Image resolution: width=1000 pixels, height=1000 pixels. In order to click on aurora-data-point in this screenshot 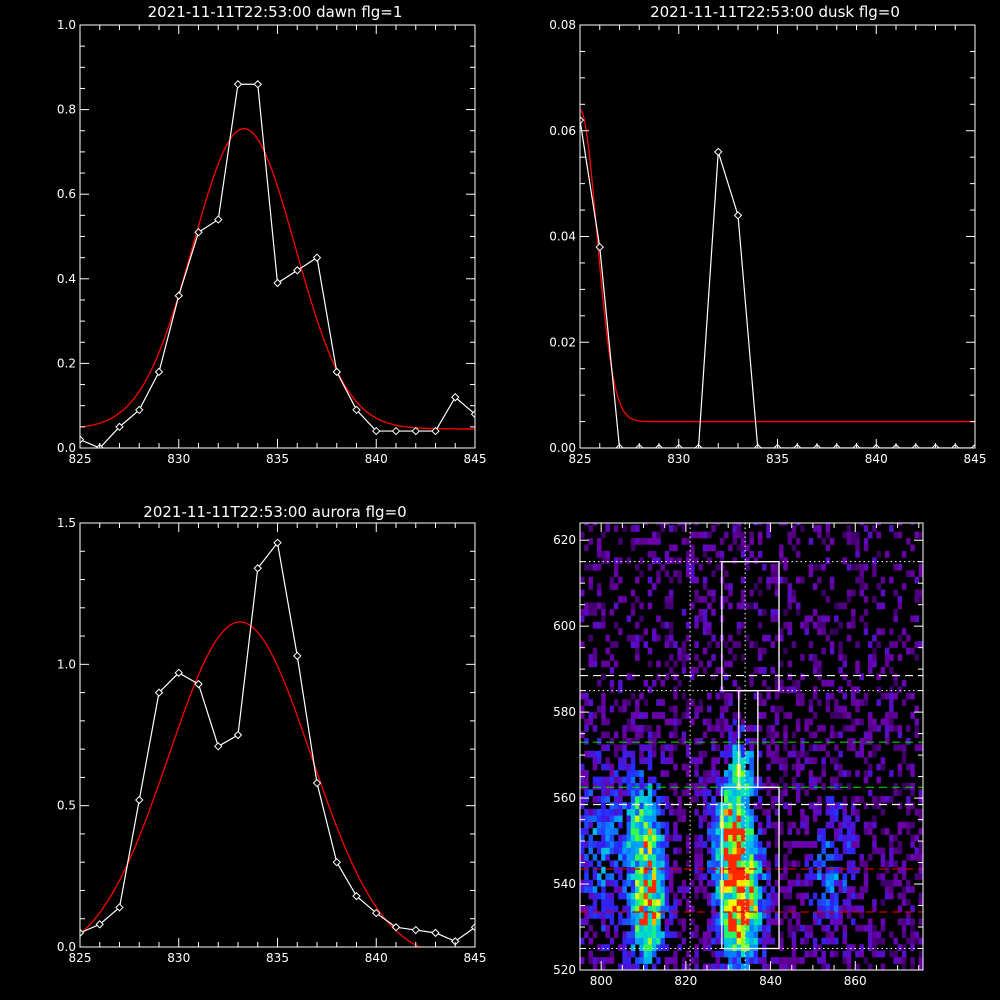, I will do `click(257, 568)`.